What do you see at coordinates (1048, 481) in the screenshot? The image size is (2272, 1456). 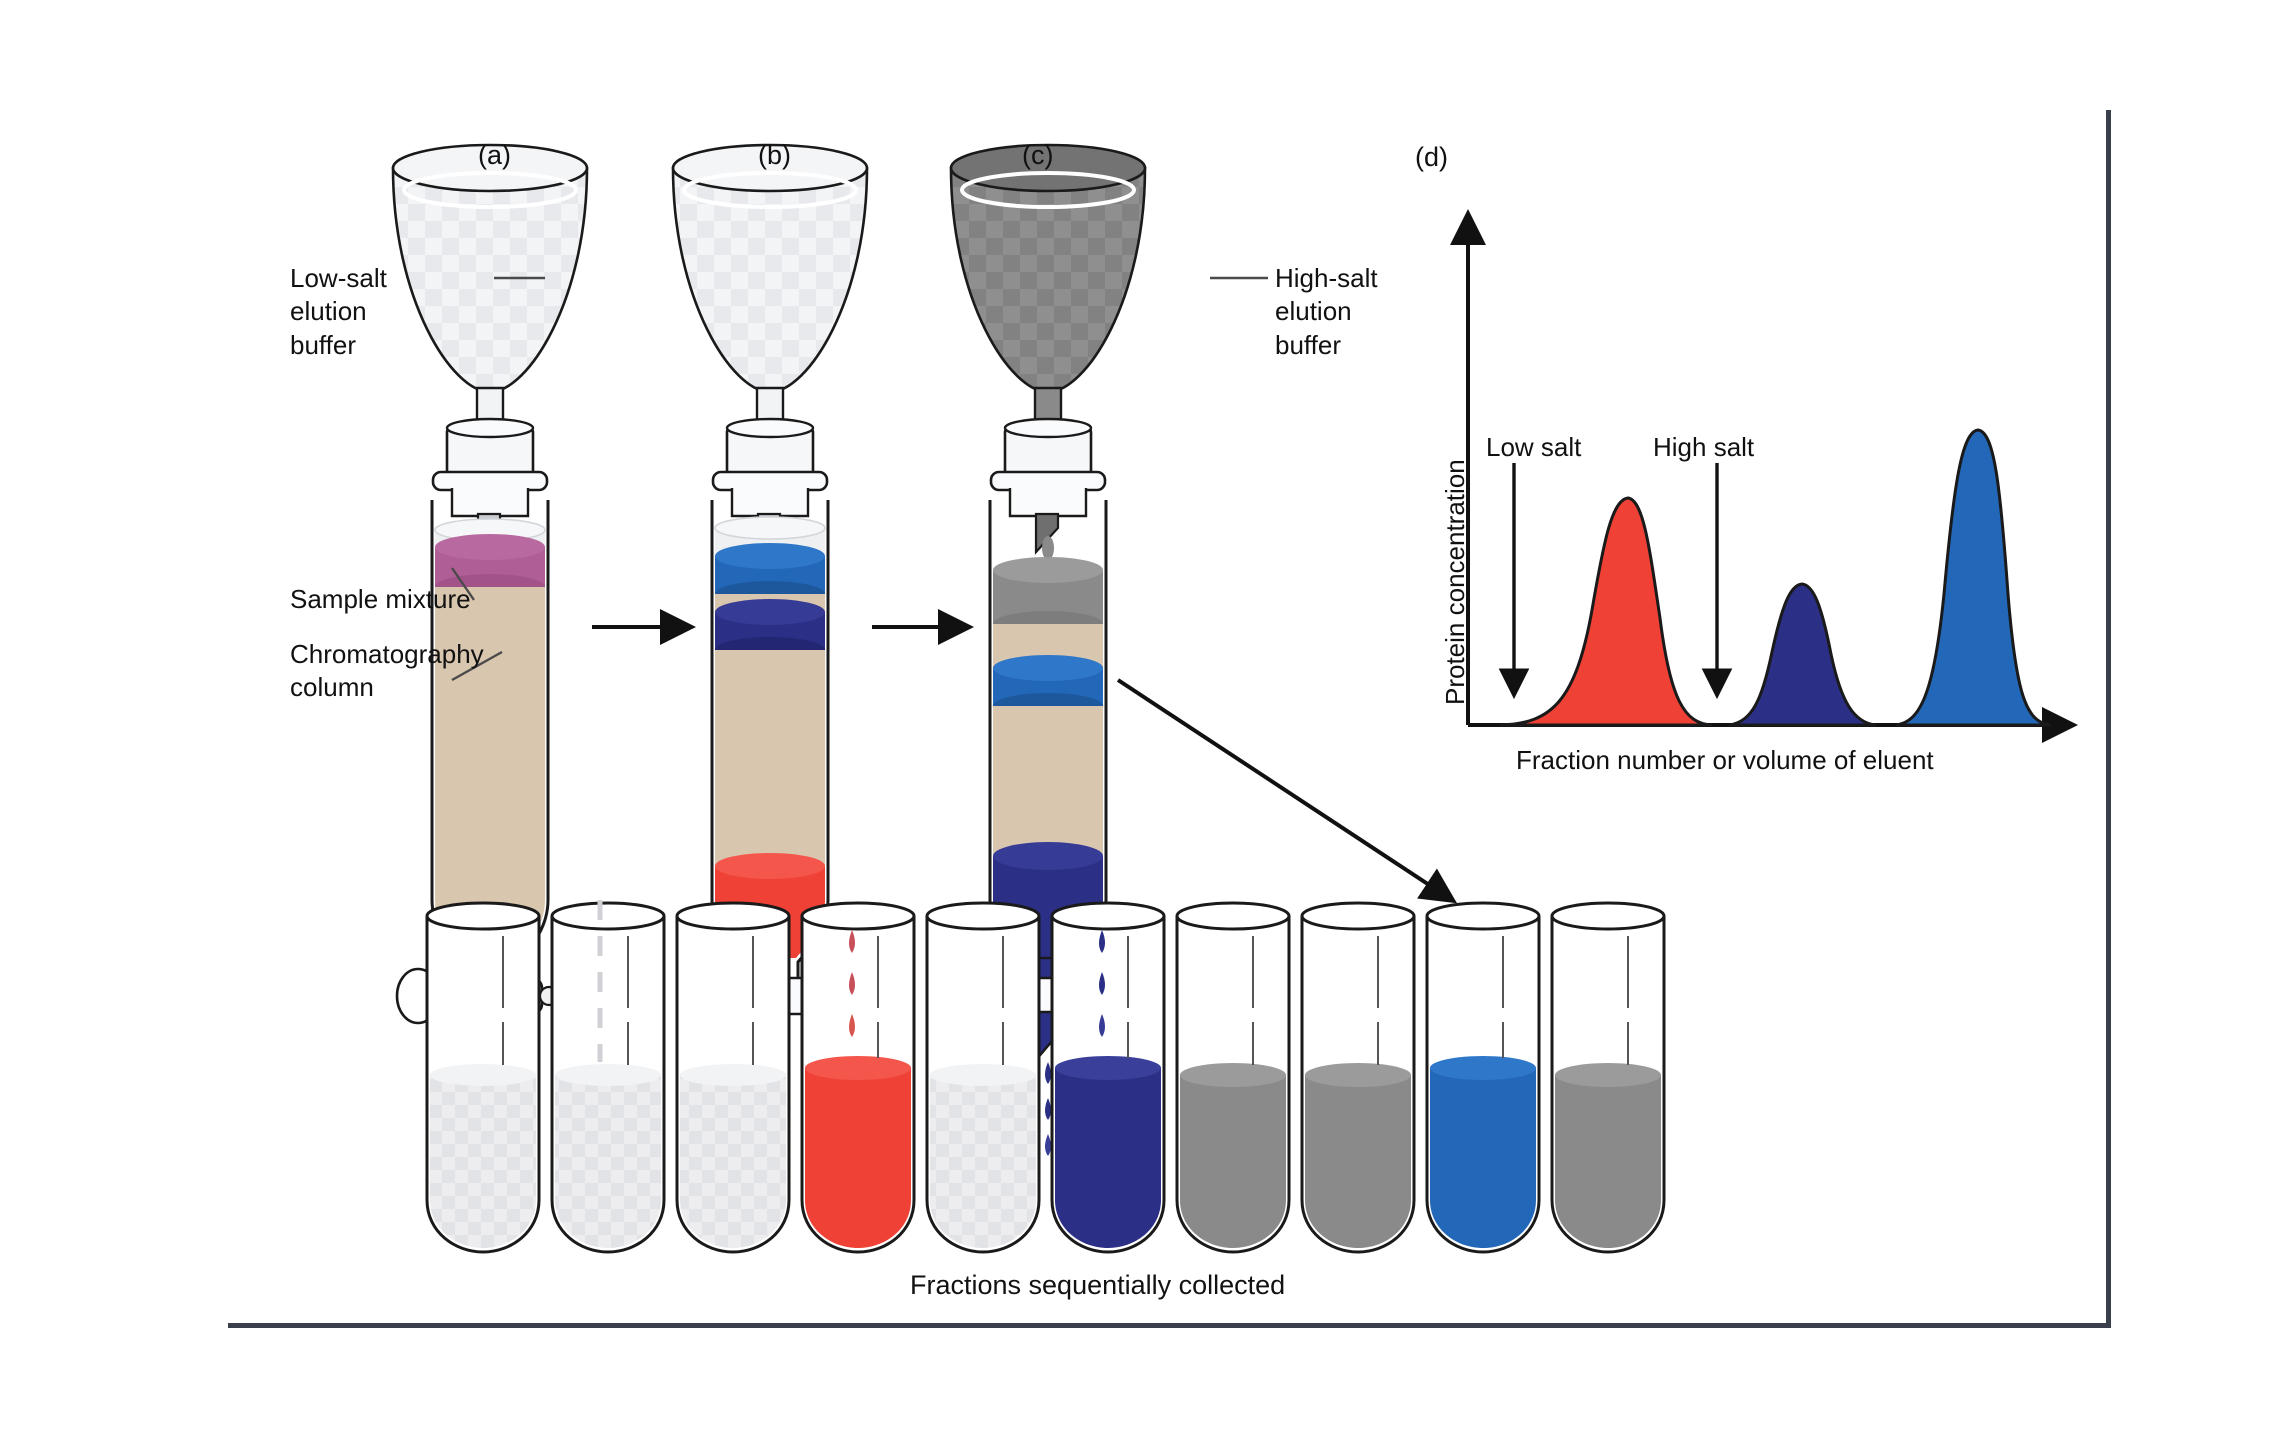 I see `column-collar-c` at bounding box center [1048, 481].